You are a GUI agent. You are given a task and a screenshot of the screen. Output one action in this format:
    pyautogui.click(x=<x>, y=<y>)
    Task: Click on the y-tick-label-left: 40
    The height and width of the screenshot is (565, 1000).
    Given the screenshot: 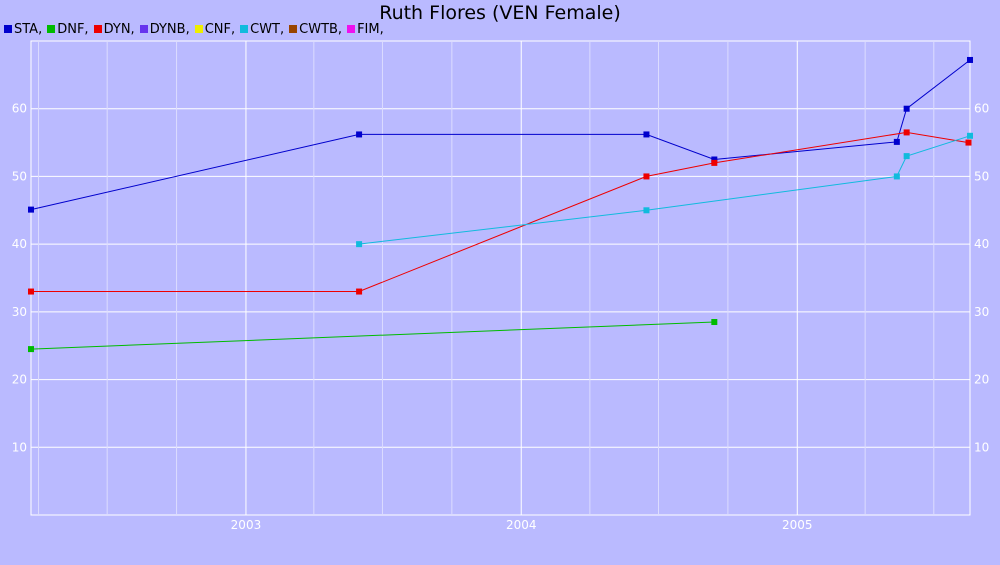 What is the action you would take?
    pyautogui.click(x=19, y=244)
    